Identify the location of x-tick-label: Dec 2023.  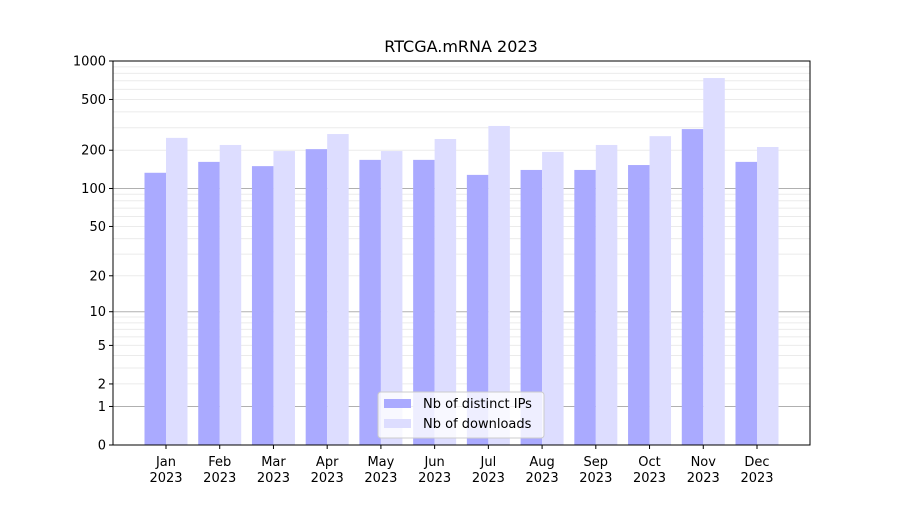
(756, 470).